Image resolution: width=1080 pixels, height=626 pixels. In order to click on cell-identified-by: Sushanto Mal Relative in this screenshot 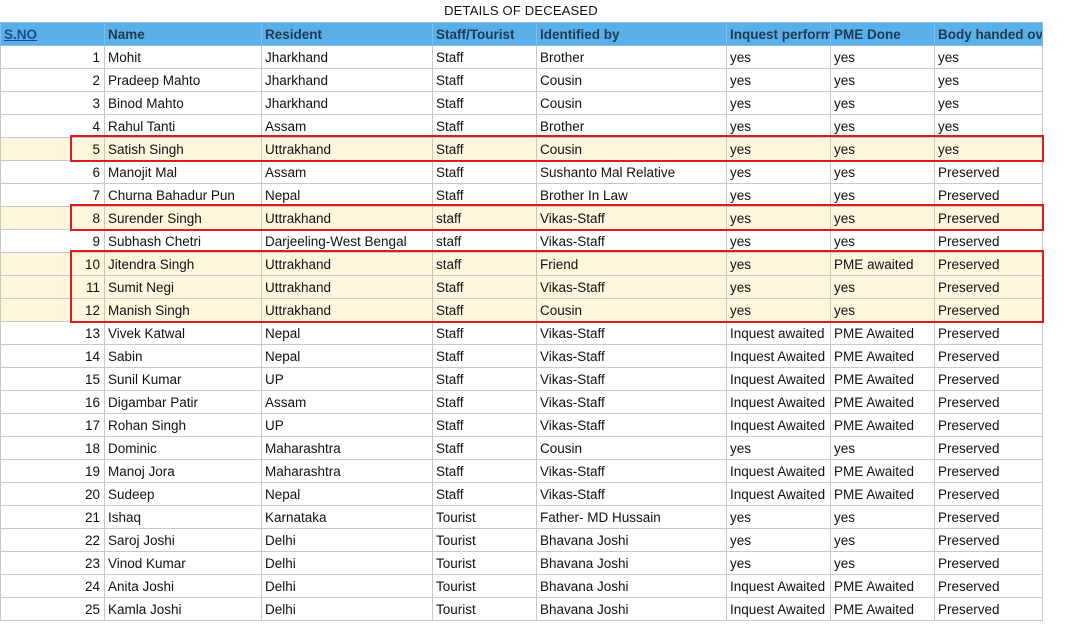, I will do `click(631, 172)`.